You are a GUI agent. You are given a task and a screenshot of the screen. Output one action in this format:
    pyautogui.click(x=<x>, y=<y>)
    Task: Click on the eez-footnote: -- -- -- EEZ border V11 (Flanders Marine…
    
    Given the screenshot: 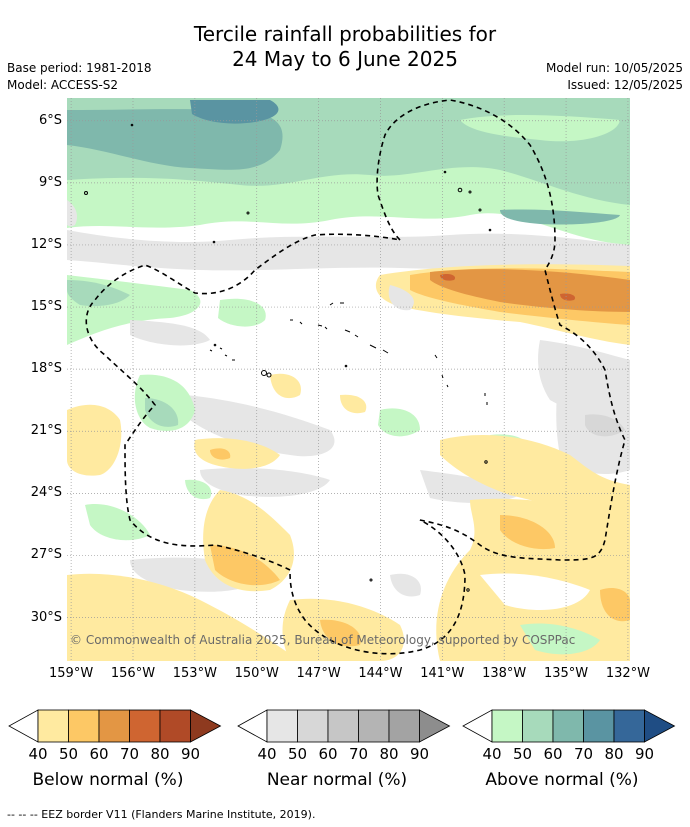 What is the action you would take?
    pyautogui.click(x=161, y=814)
    